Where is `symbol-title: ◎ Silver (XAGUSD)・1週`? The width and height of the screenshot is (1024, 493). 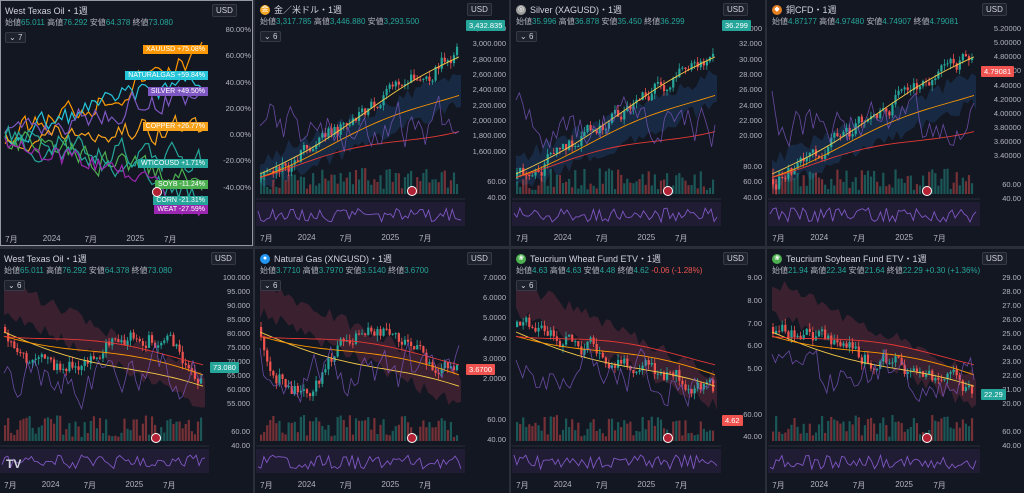
symbol-title: ◎ Silver (XAGUSD)・1週 is located at coordinates (569, 9).